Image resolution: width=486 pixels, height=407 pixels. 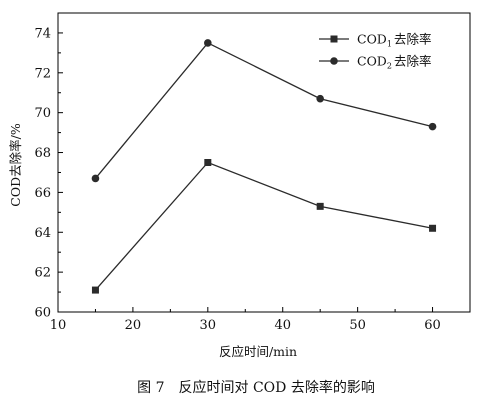 What do you see at coordinates (432, 325) in the screenshot?
I see `x-tick-label: 60` at bounding box center [432, 325].